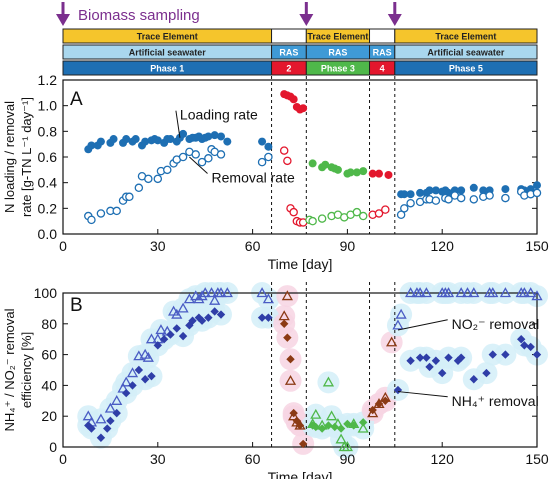  Describe the element at coordinates (18, 157) in the screenshot. I see `panel-A-ylabel: N loading / removal rate [g-TN L⁻¹ day⁻¹]` at that location.